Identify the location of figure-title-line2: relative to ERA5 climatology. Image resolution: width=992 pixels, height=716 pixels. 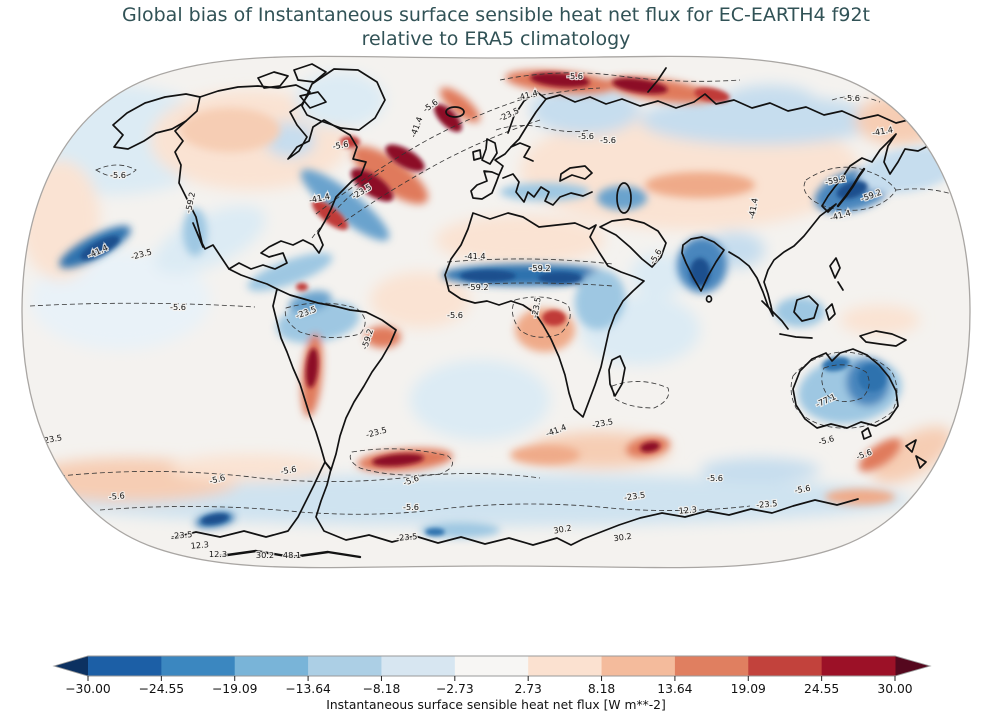
(496, 39).